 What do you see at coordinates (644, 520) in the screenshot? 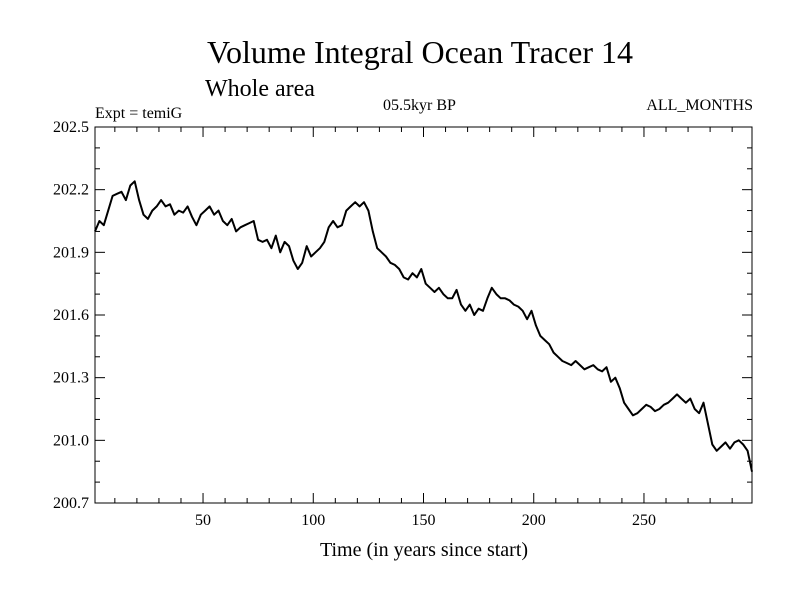
I see `x-tick-label: 250` at bounding box center [644, 520].